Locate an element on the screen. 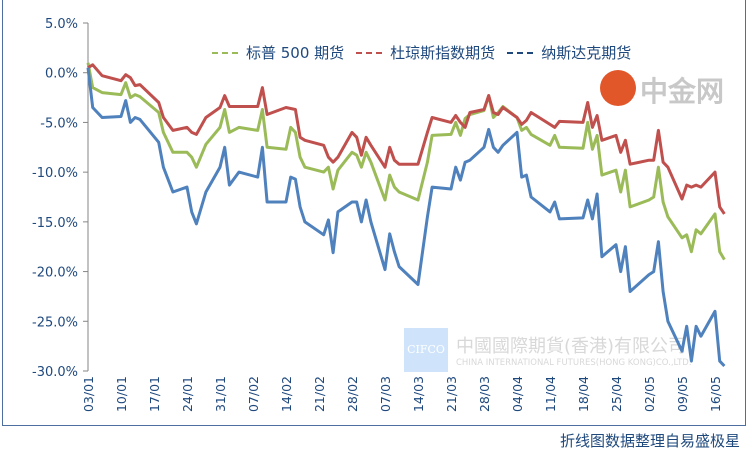  legend-swatch-nasdaq is located at coordinates (520, 52).